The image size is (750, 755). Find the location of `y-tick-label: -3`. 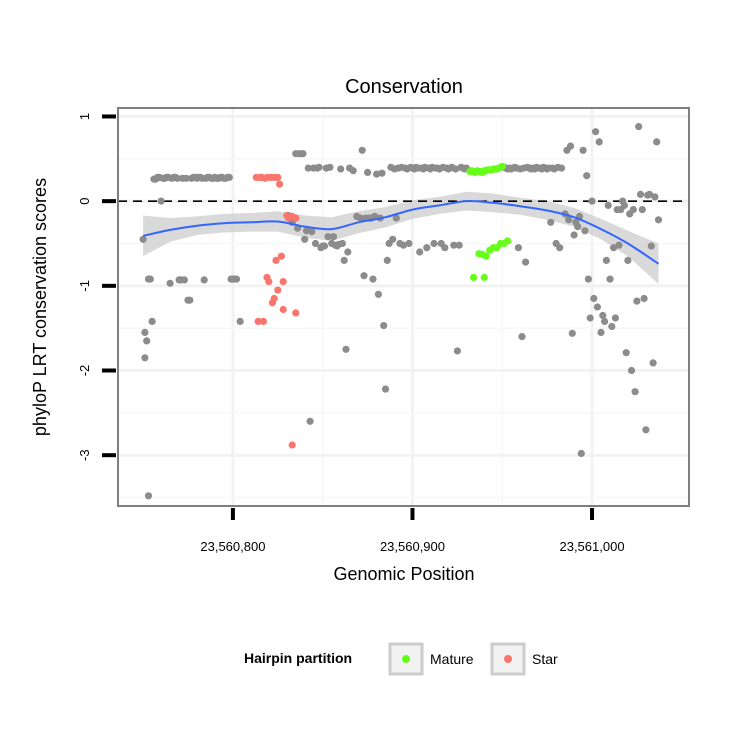

y-tick-label: -3 is located at coordinates (84, 455).